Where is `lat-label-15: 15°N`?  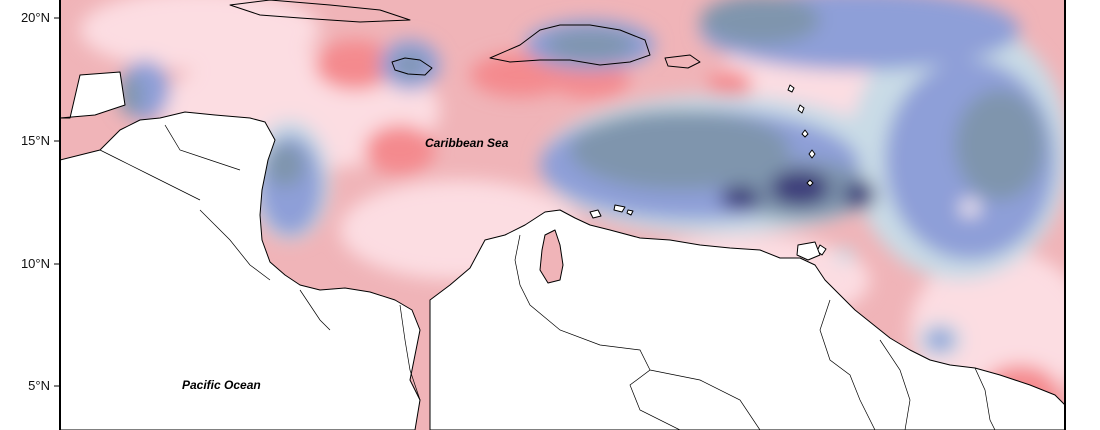
lat-label-15: 15°N is located at coordinates (35, 140).